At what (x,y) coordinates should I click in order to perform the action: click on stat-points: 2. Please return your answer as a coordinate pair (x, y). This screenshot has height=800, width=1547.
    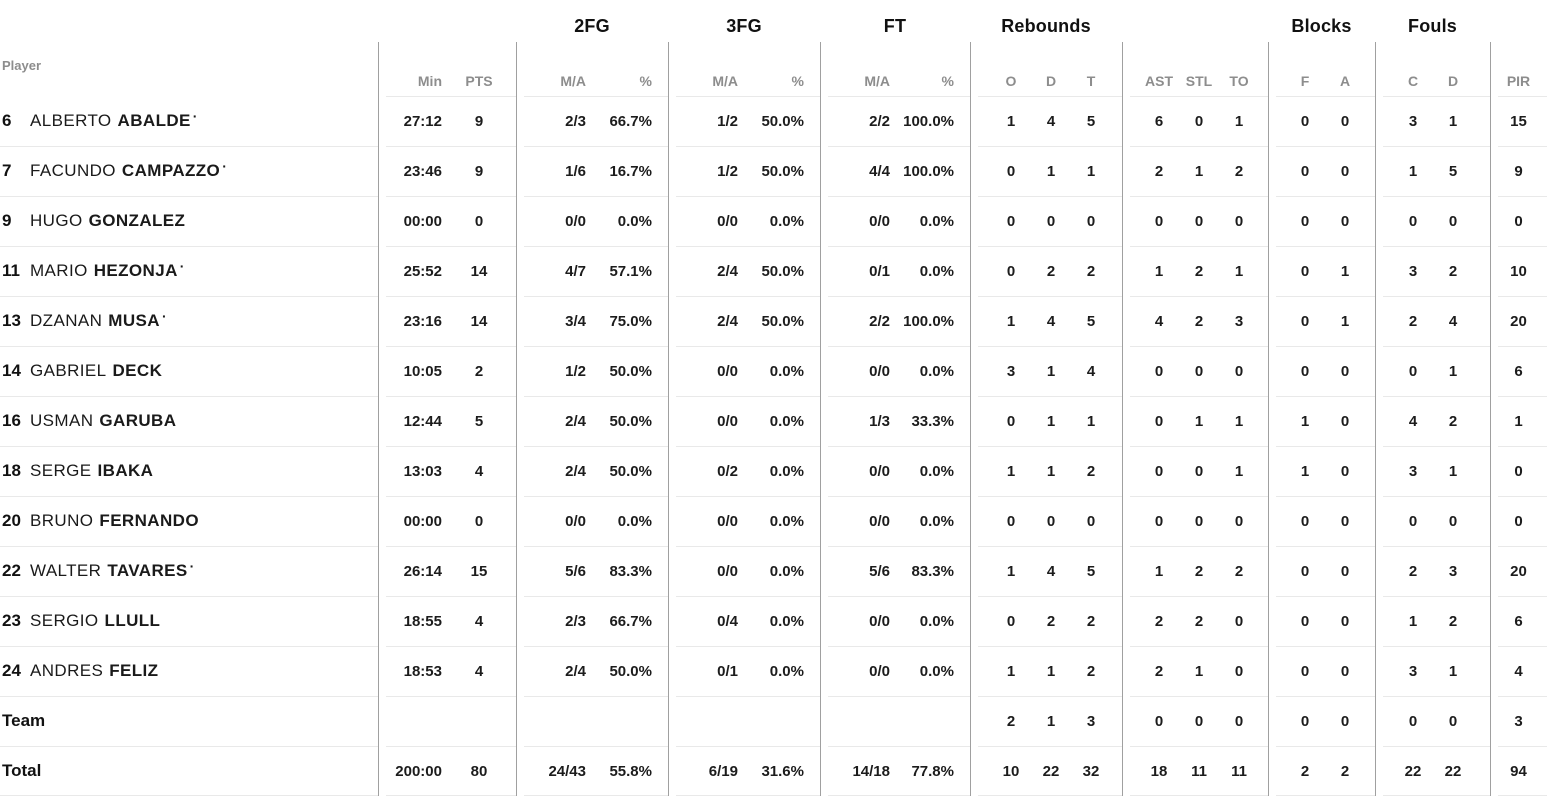
    Looking at the image, I should click on (479, 371).